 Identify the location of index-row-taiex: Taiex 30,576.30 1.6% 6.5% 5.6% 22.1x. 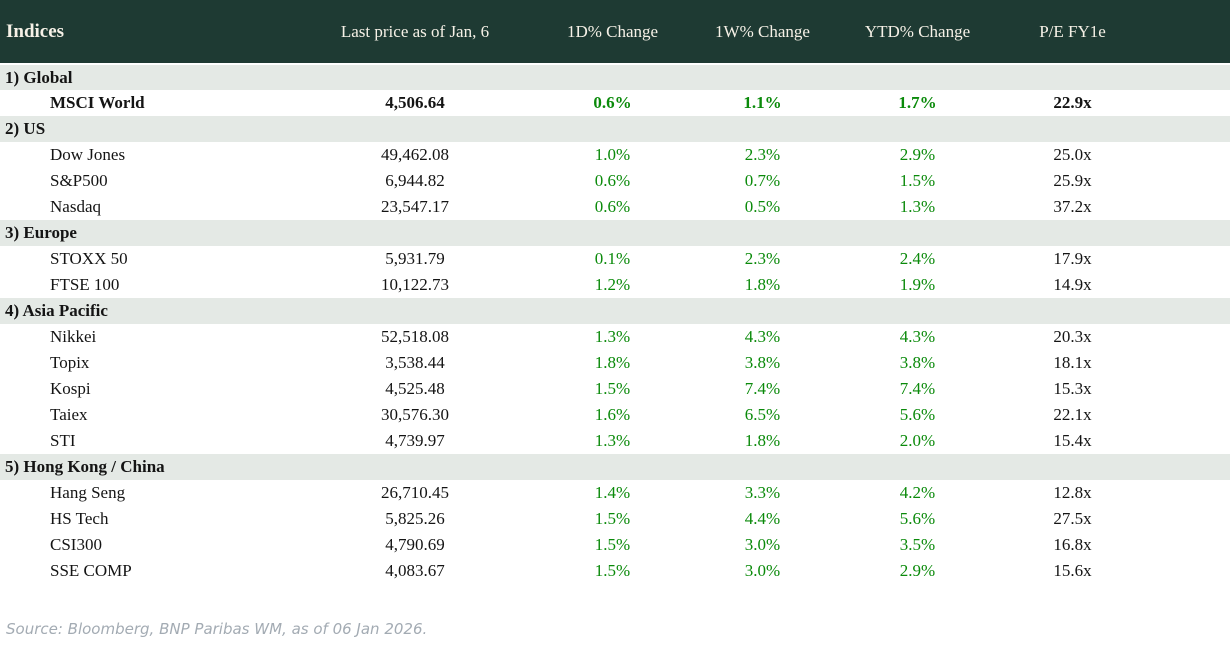
(615, 415).